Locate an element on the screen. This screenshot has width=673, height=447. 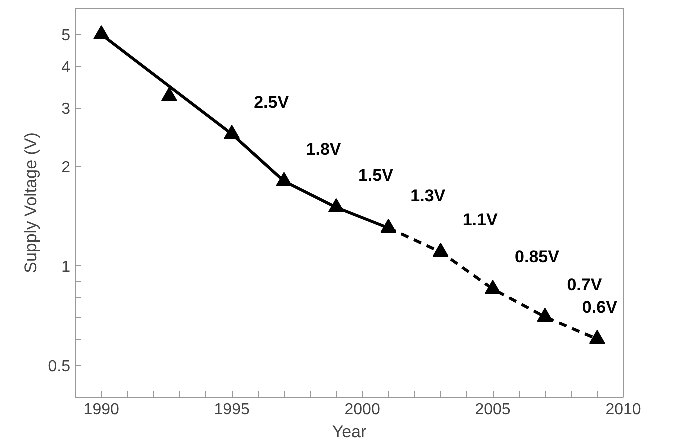
y-tick-label: 4 is located at coordinates (66, 68).